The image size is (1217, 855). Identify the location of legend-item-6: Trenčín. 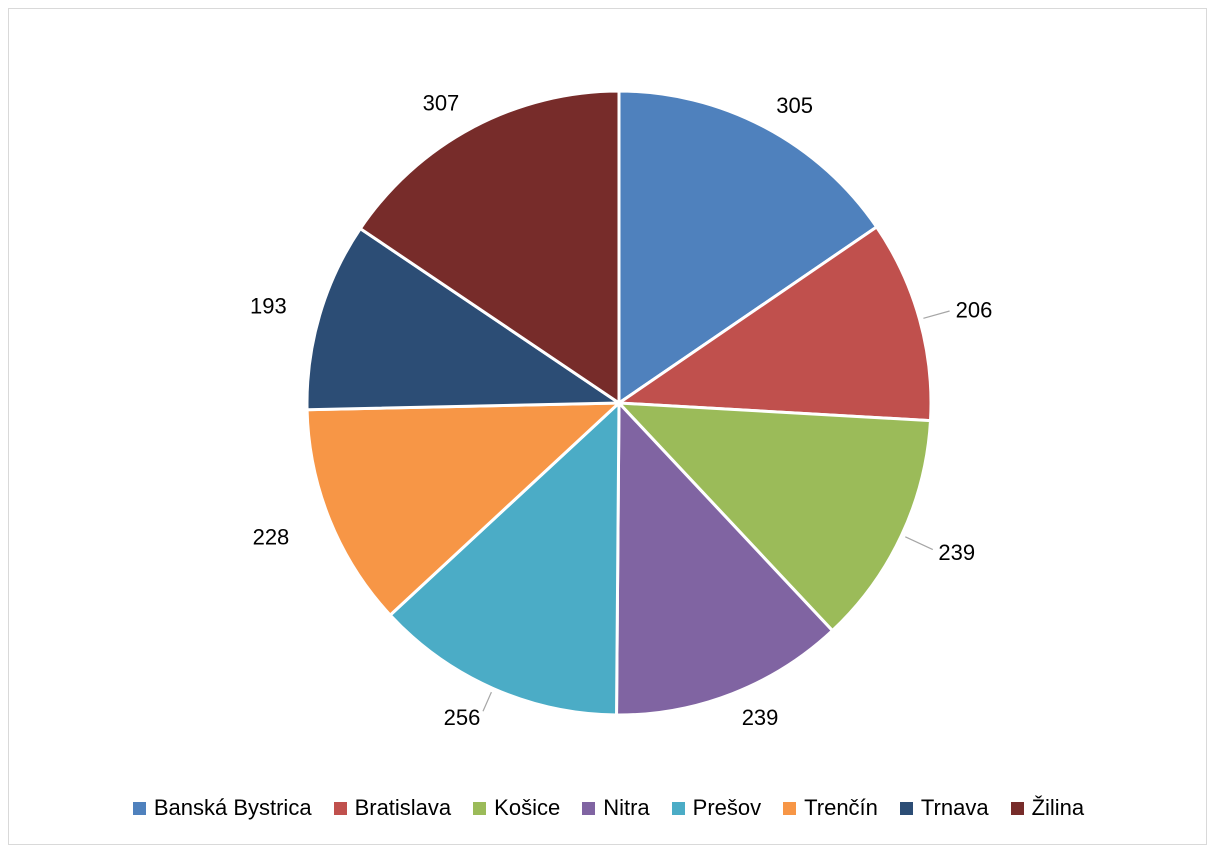
(830, 808).